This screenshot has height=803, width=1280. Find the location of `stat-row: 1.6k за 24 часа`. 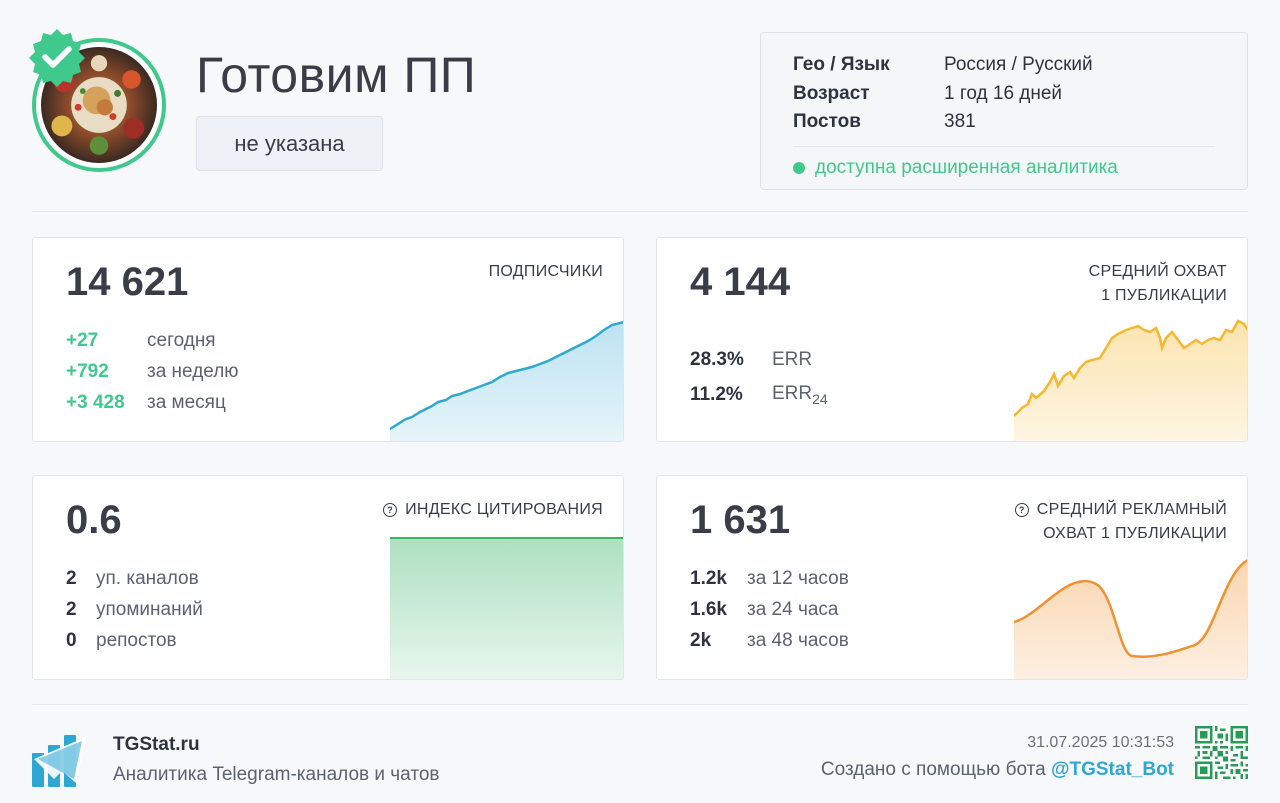

stat-row: 1.6k за 24 часа is located at coordinates (769, 609).